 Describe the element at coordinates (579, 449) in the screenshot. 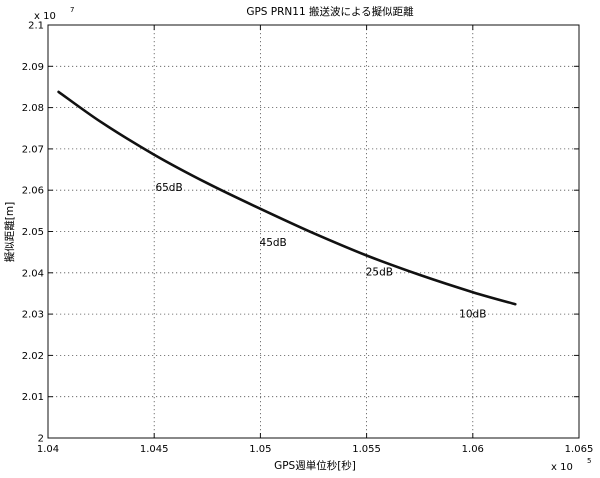

I see `x-tick-label: 1.065` at that location.